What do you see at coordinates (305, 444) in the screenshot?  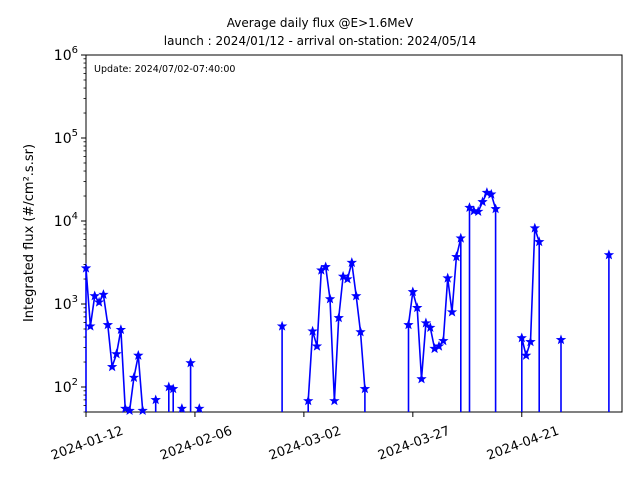 I see `x-tick-label: 2024-03-02` at bounding box center [305, 444].